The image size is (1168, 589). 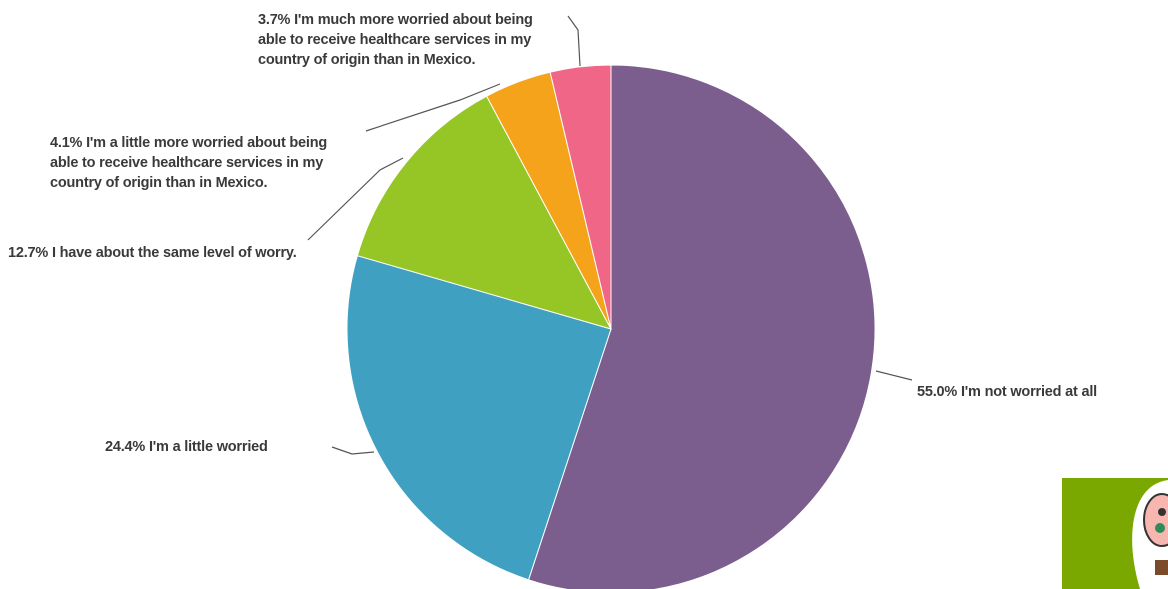 What do you see at coordinates (125, 447) in the screenshot?
I see `value-label: 24.4%` at bounding box center [125, 447].